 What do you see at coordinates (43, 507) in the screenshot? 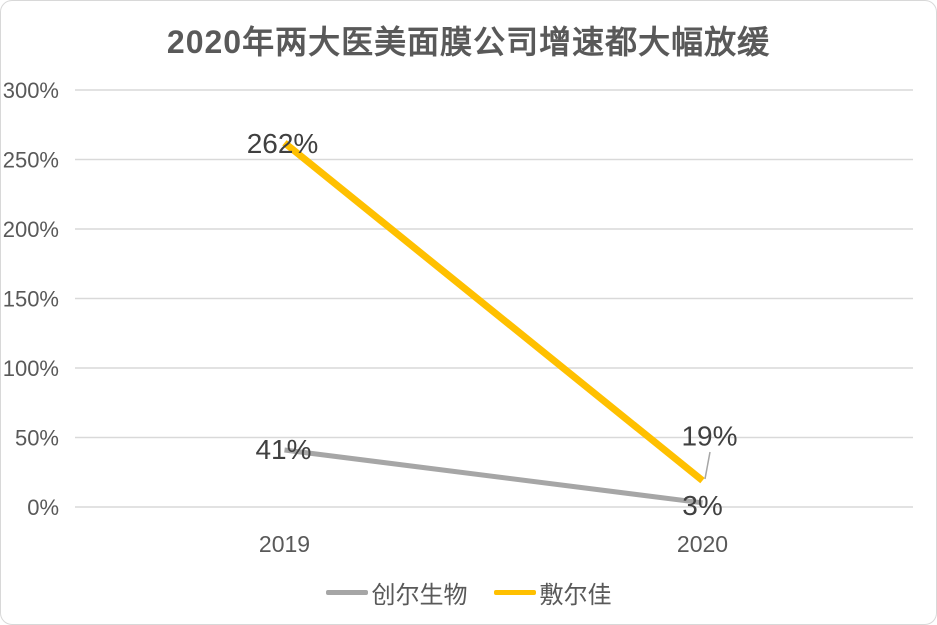
I see `y-axis-tick-label: 0%` at bounding box center [43, 507].